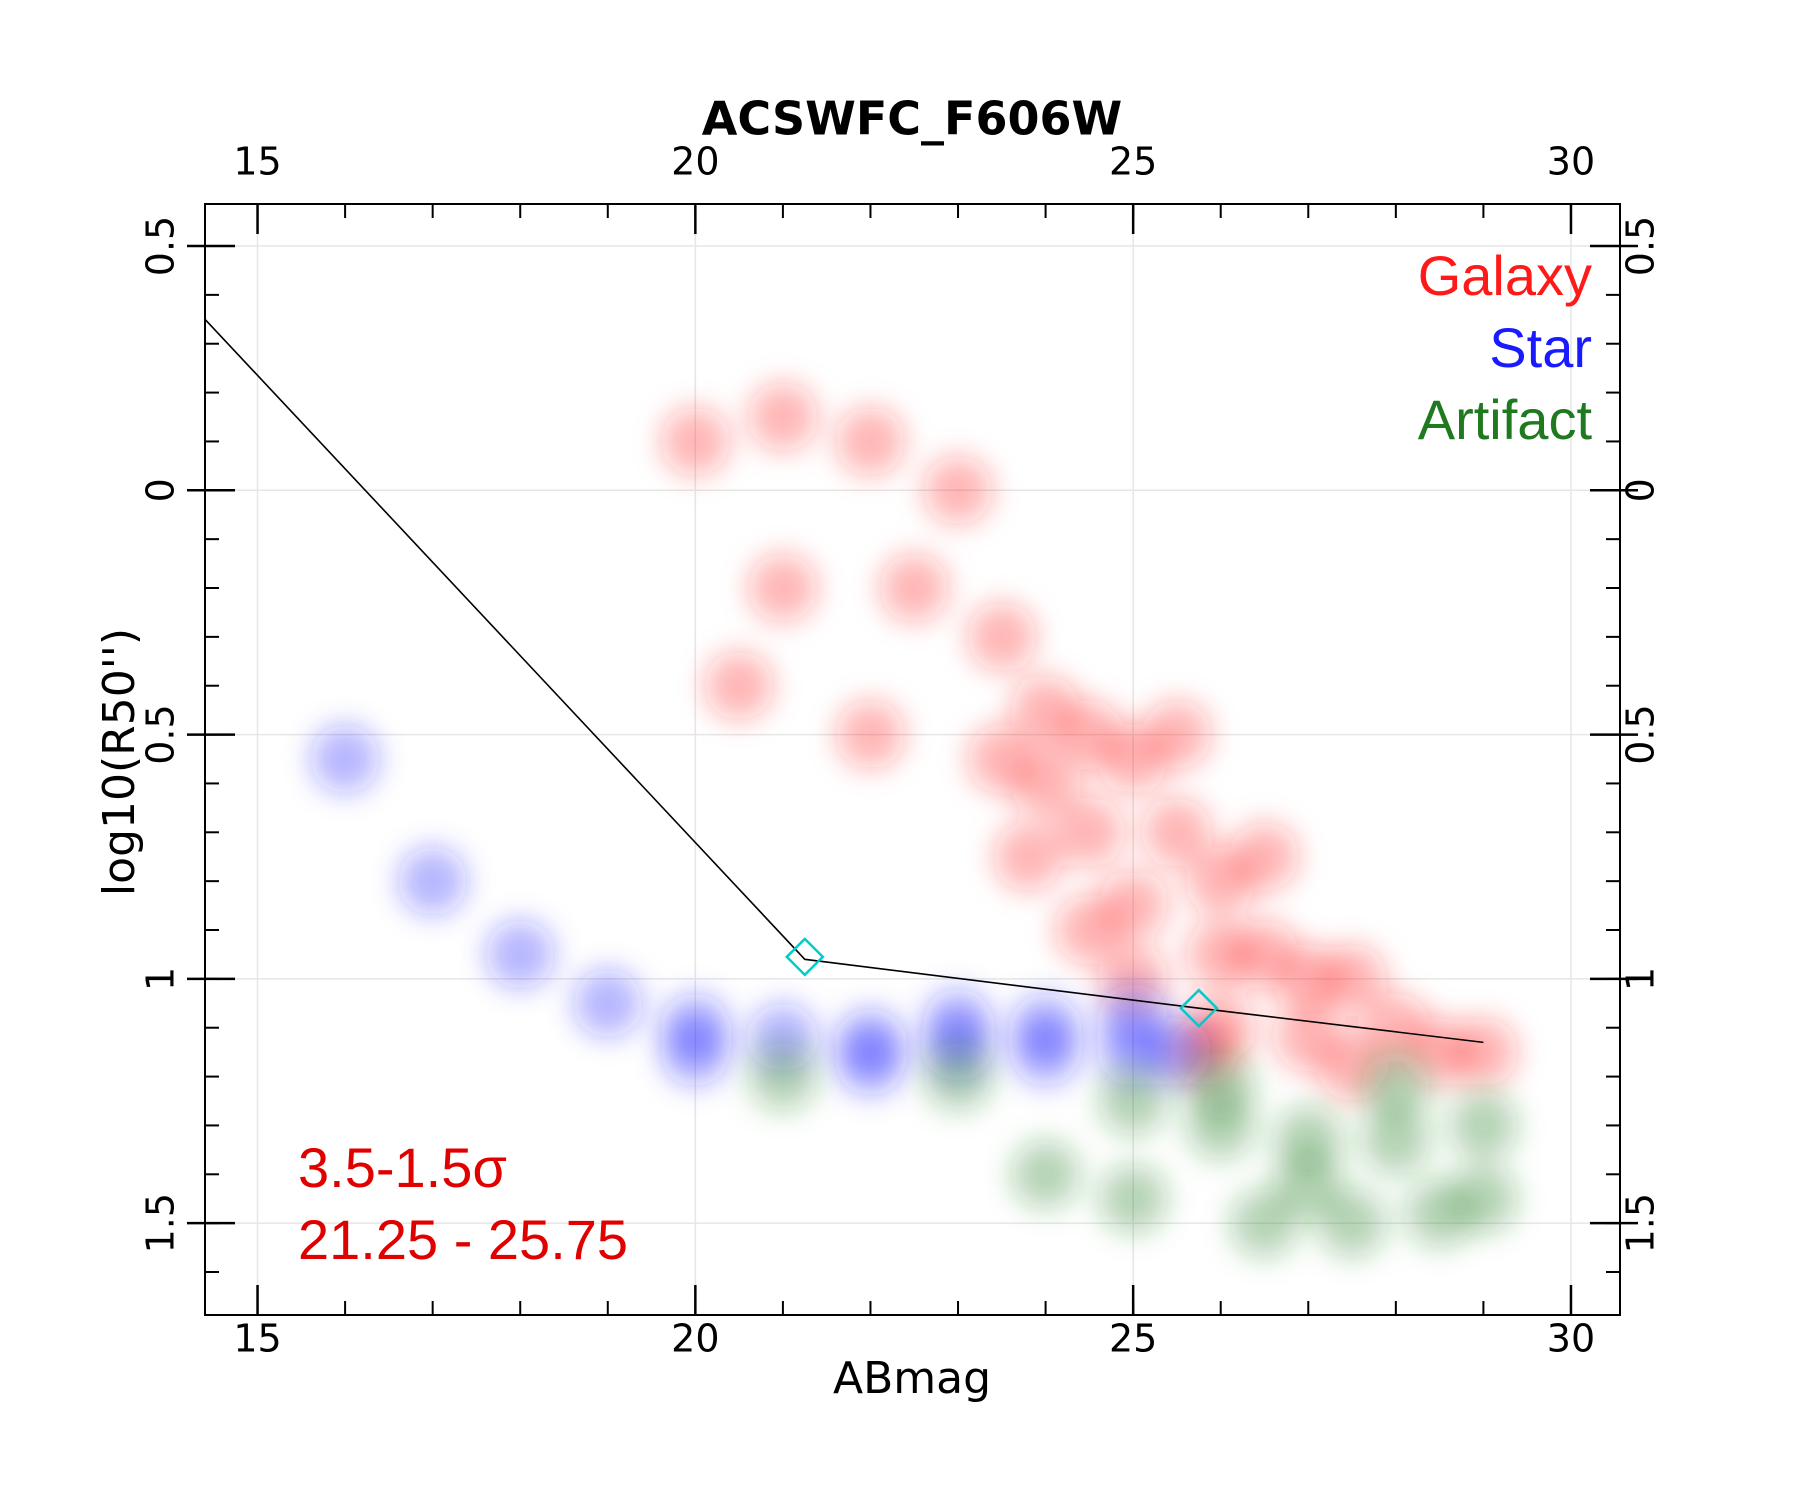 This screenshot has height=1500, width=1800. What do you see at coordinates (1133, 1339) in the screenshot?
I see `x-tick-label: 25` at bounding box center [1133, 1339].